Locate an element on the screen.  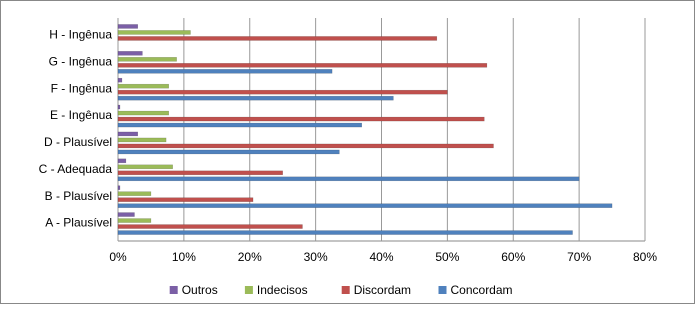
legend-label: Indecisos is located at coordinates (282, 290).